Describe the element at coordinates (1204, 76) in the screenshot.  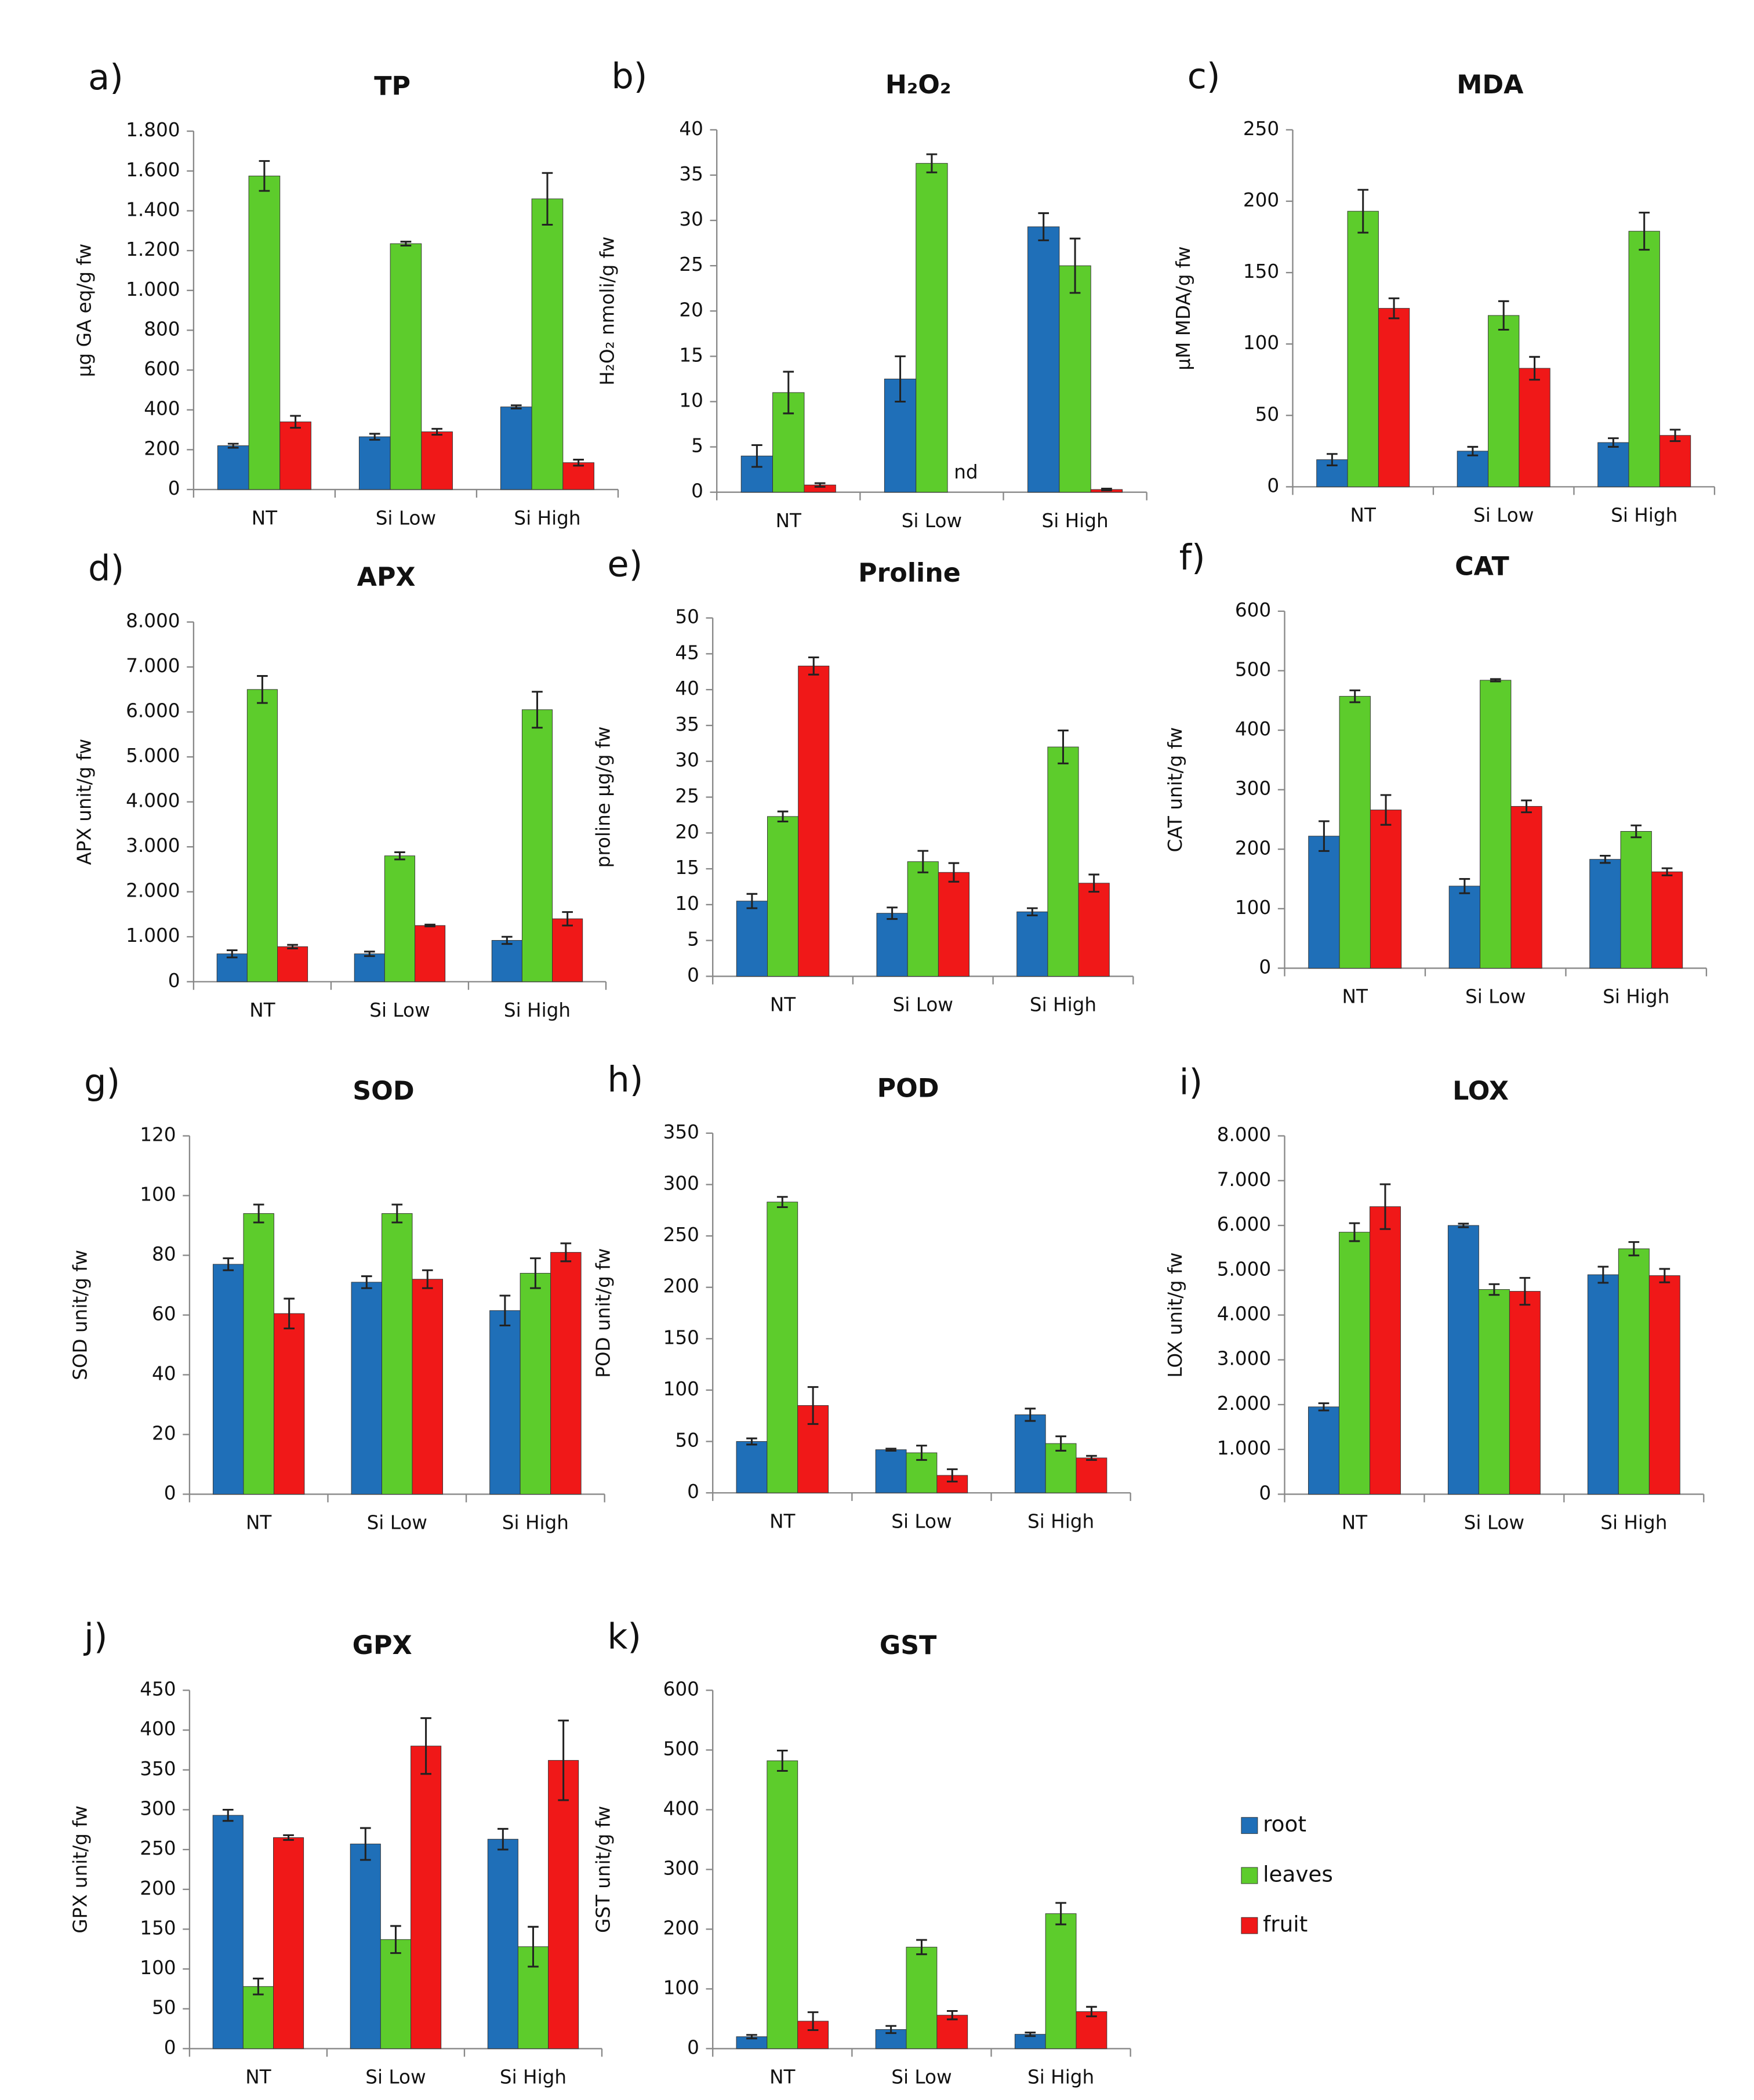
I see `panel-label: c)` at that location.